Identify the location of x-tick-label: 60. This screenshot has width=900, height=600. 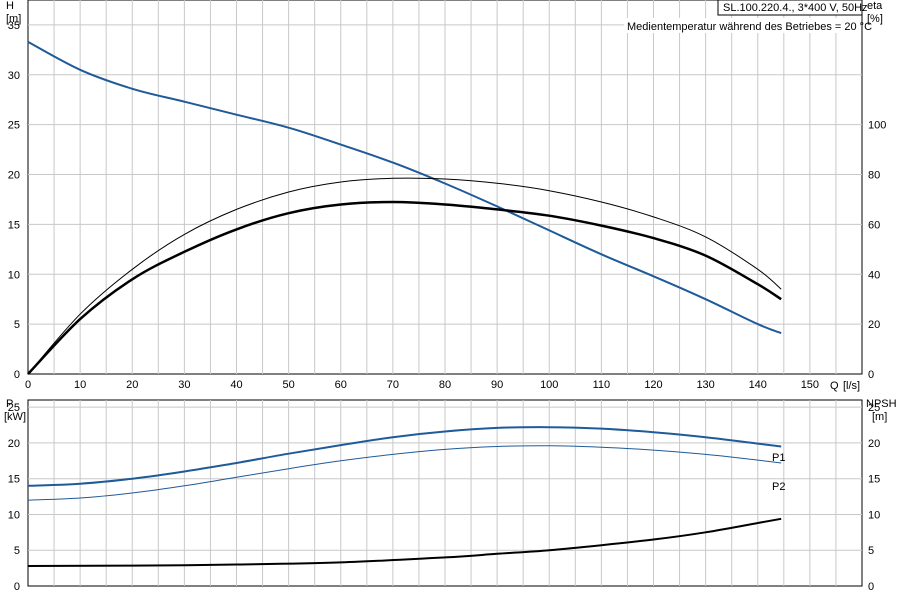
(341, 385).